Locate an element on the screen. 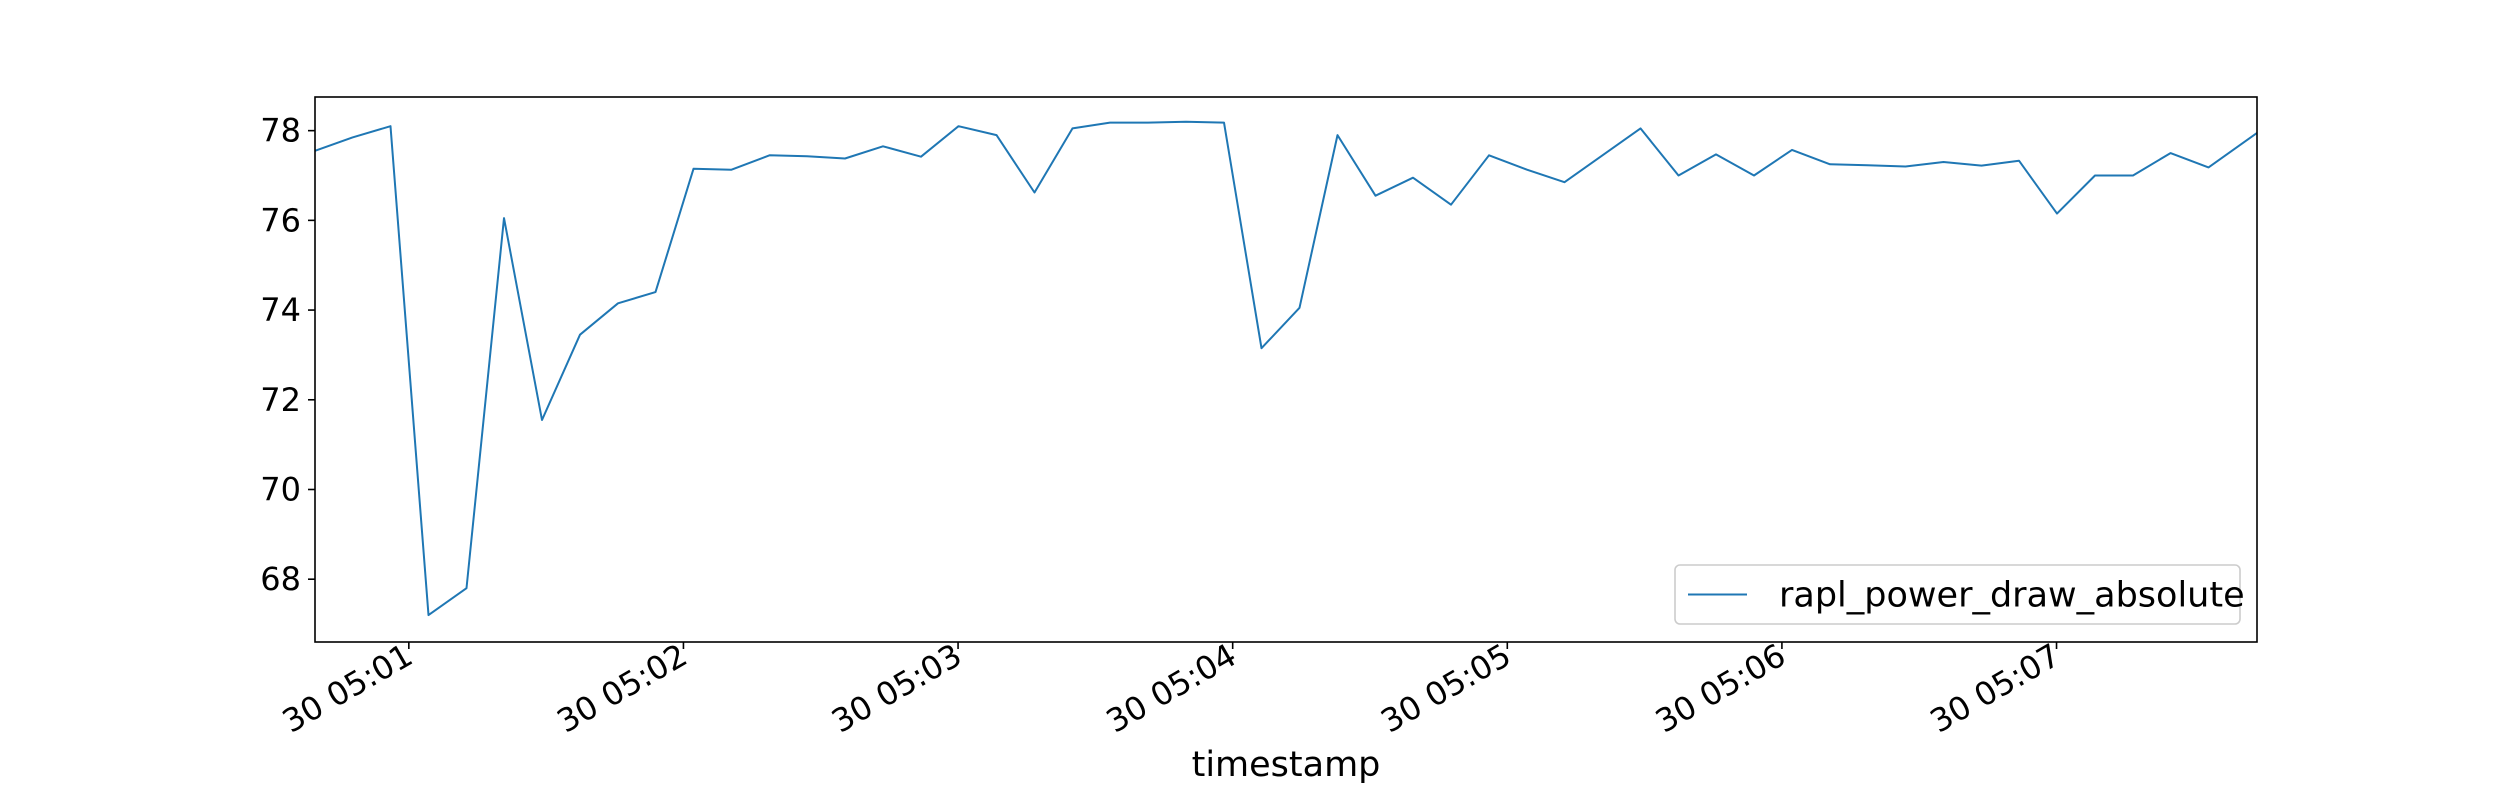 The width and height of the screenshot is (2500, 800). y-tick-label: 76 is located at coordinates (280, 220).